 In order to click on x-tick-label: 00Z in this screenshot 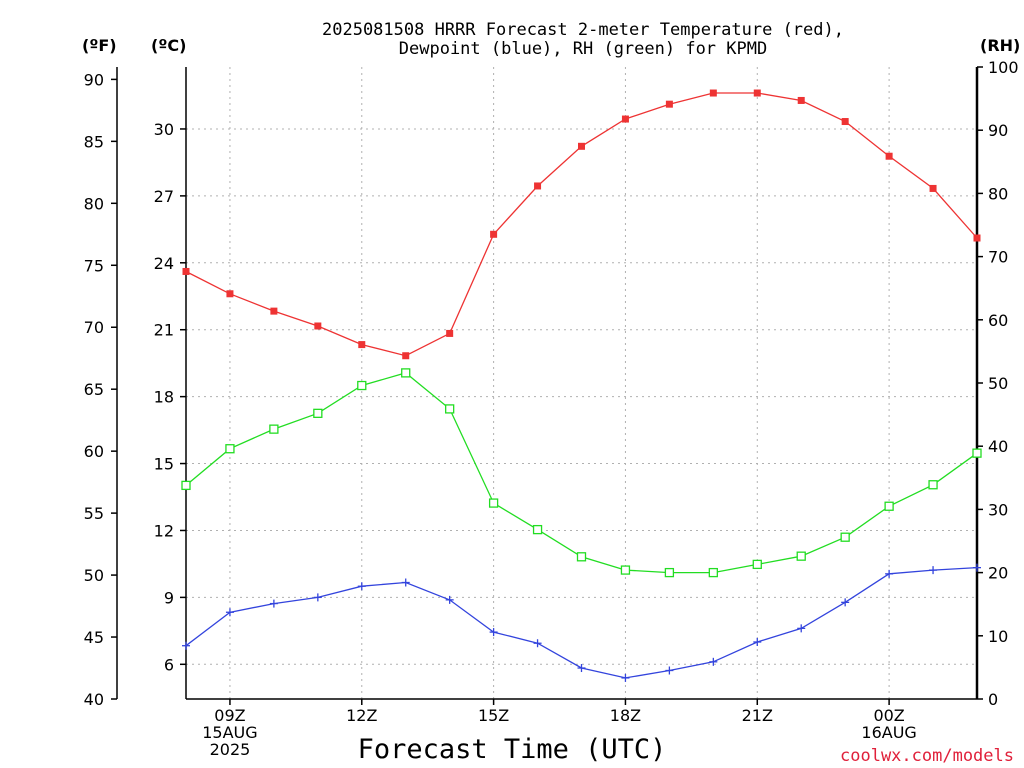, I will do `click(888, 715)`.